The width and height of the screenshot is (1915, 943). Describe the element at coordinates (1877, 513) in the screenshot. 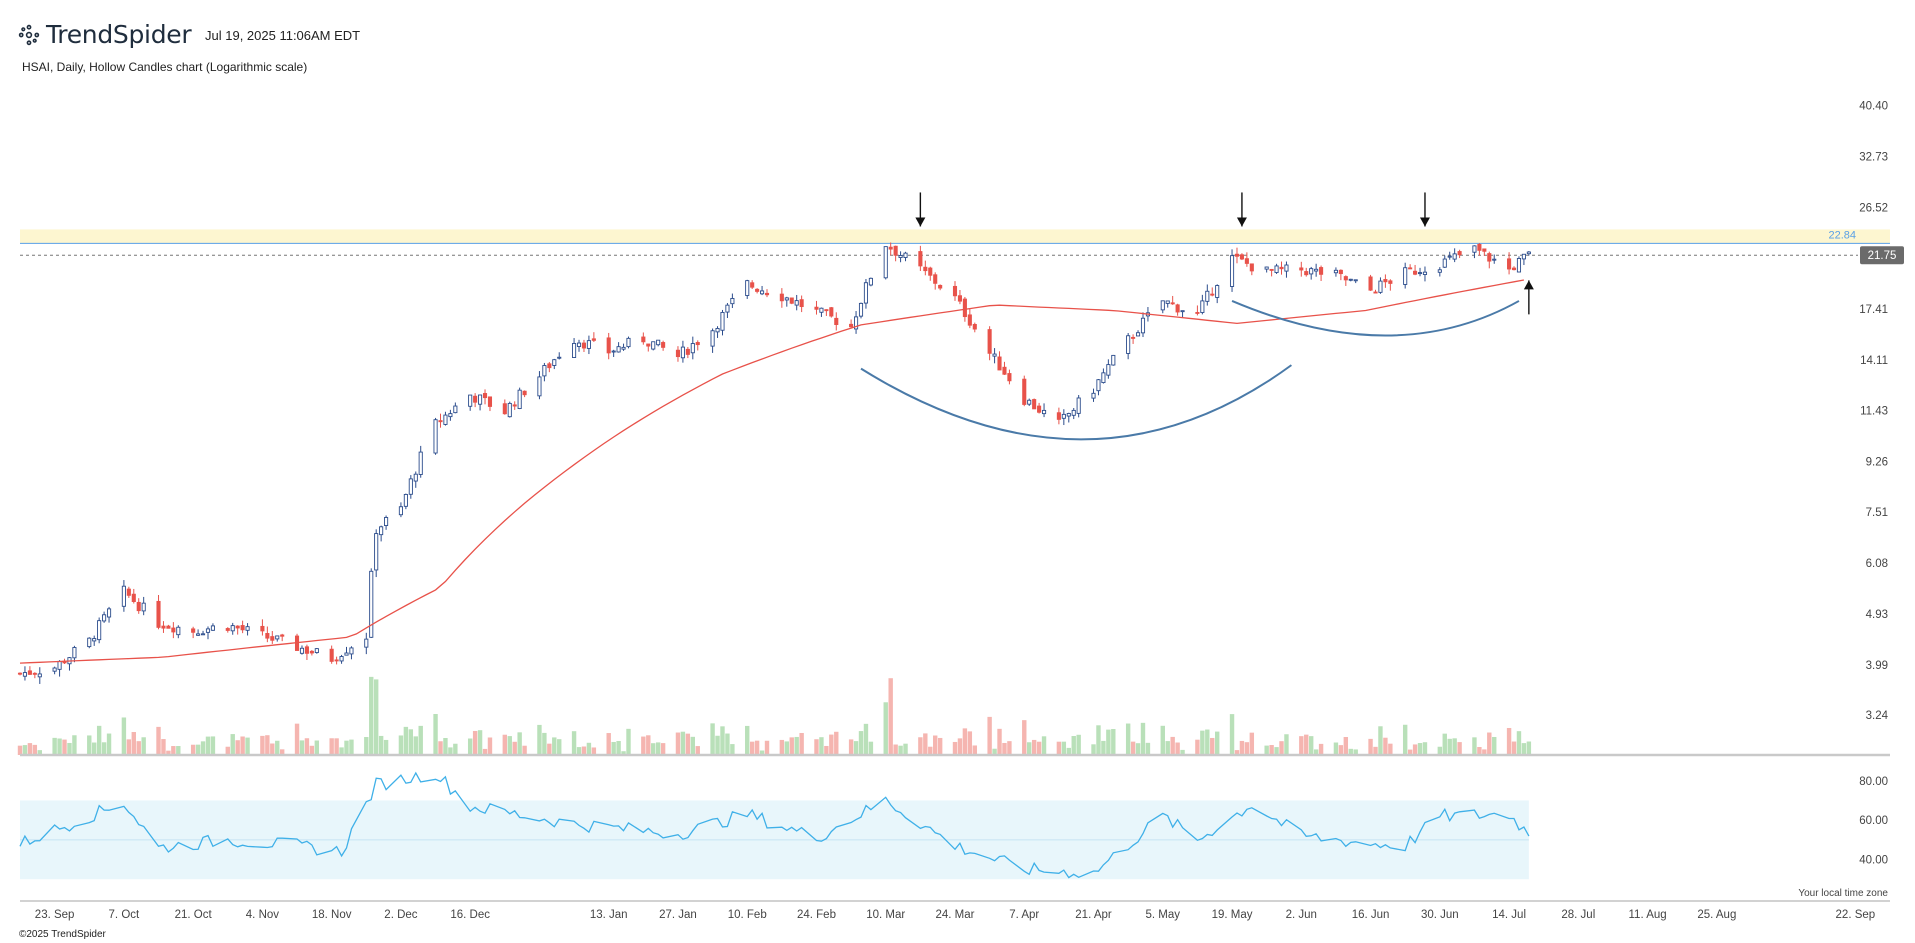

I see `price-tick-label: 7.51` at that location.